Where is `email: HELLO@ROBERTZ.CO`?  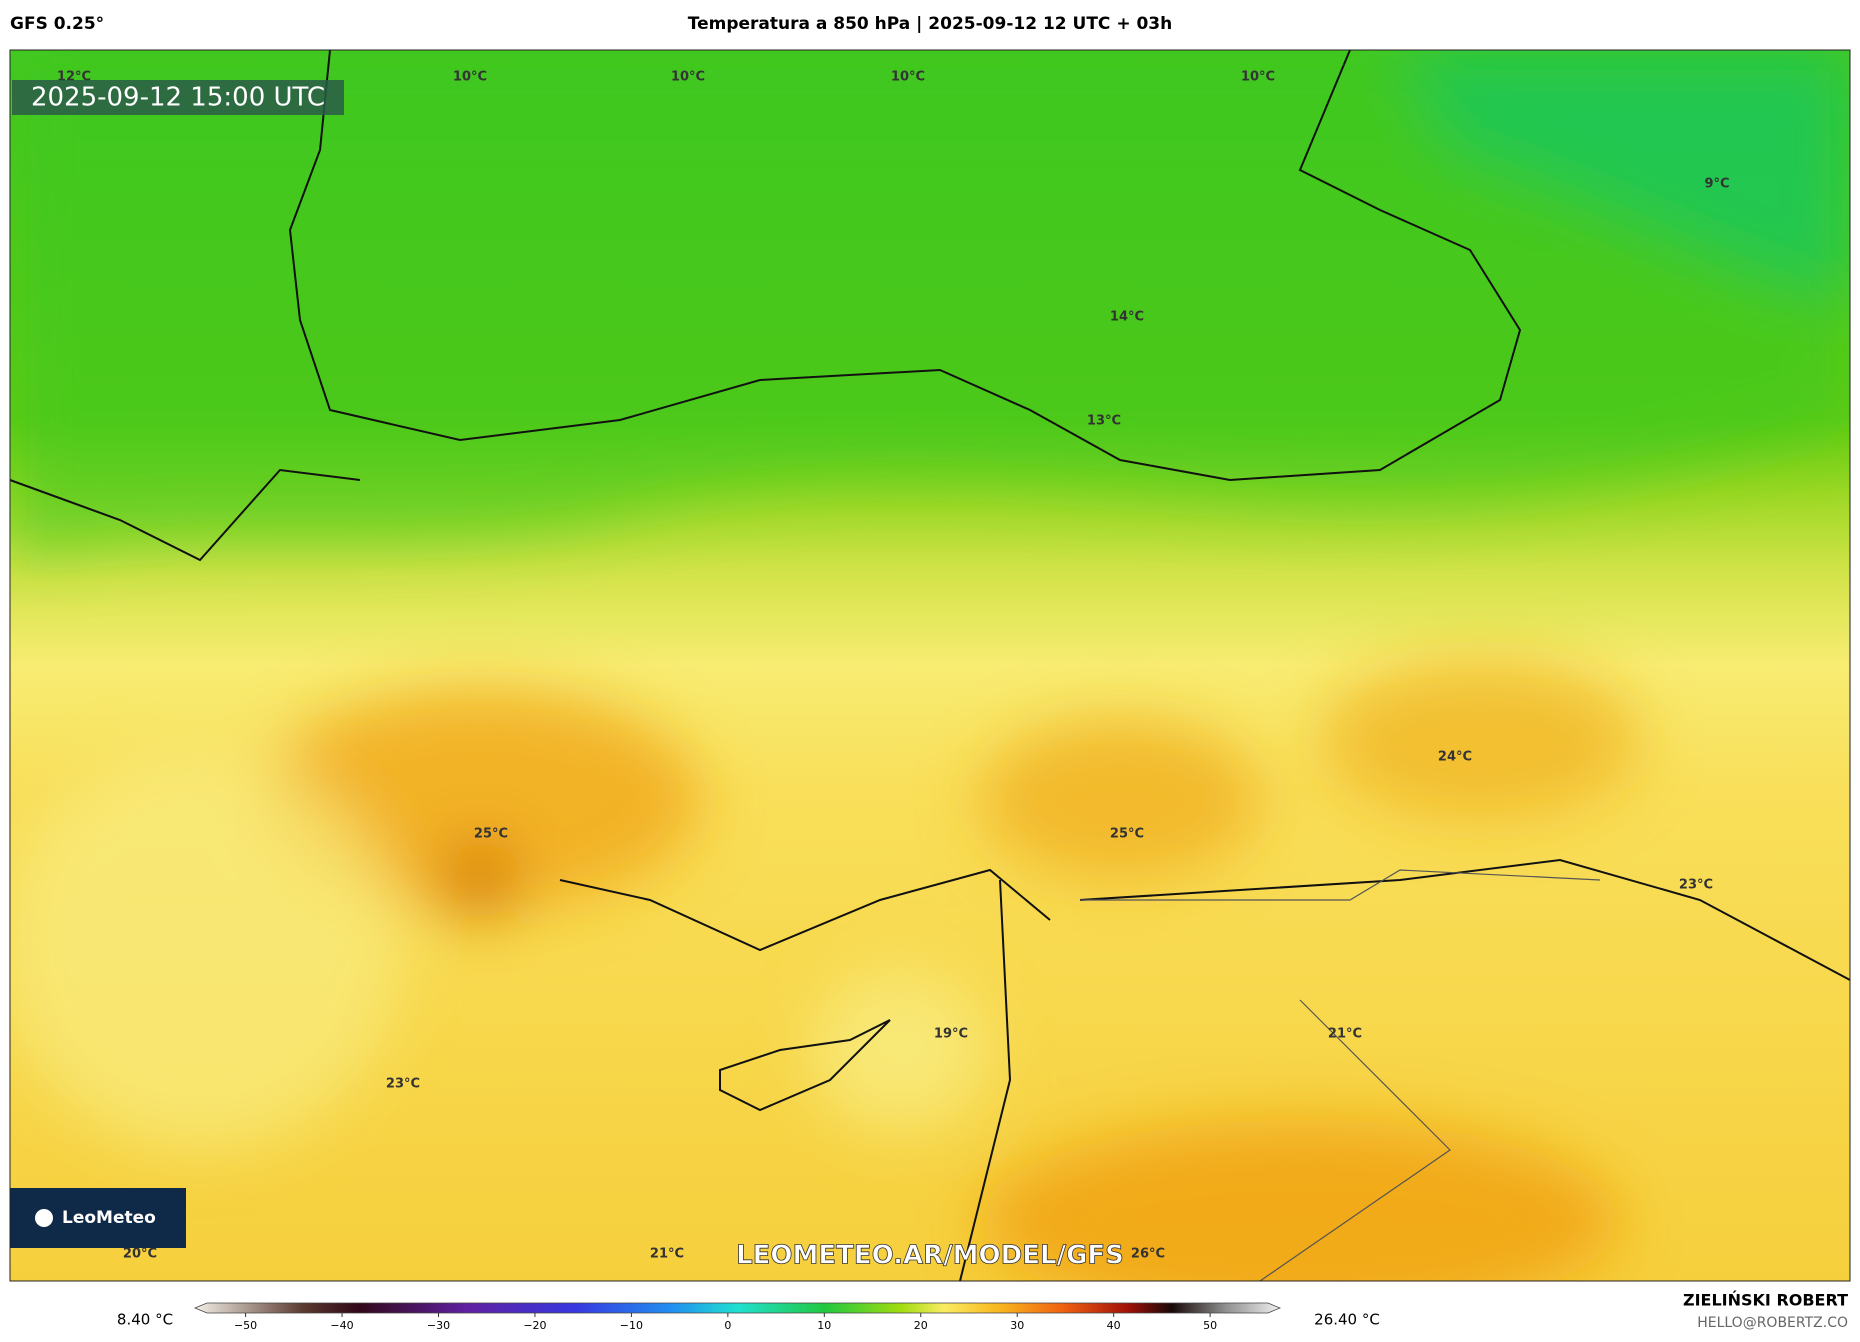
email: HELLO@ROBERTZ.CO is located at coordinates (1772, 1323).